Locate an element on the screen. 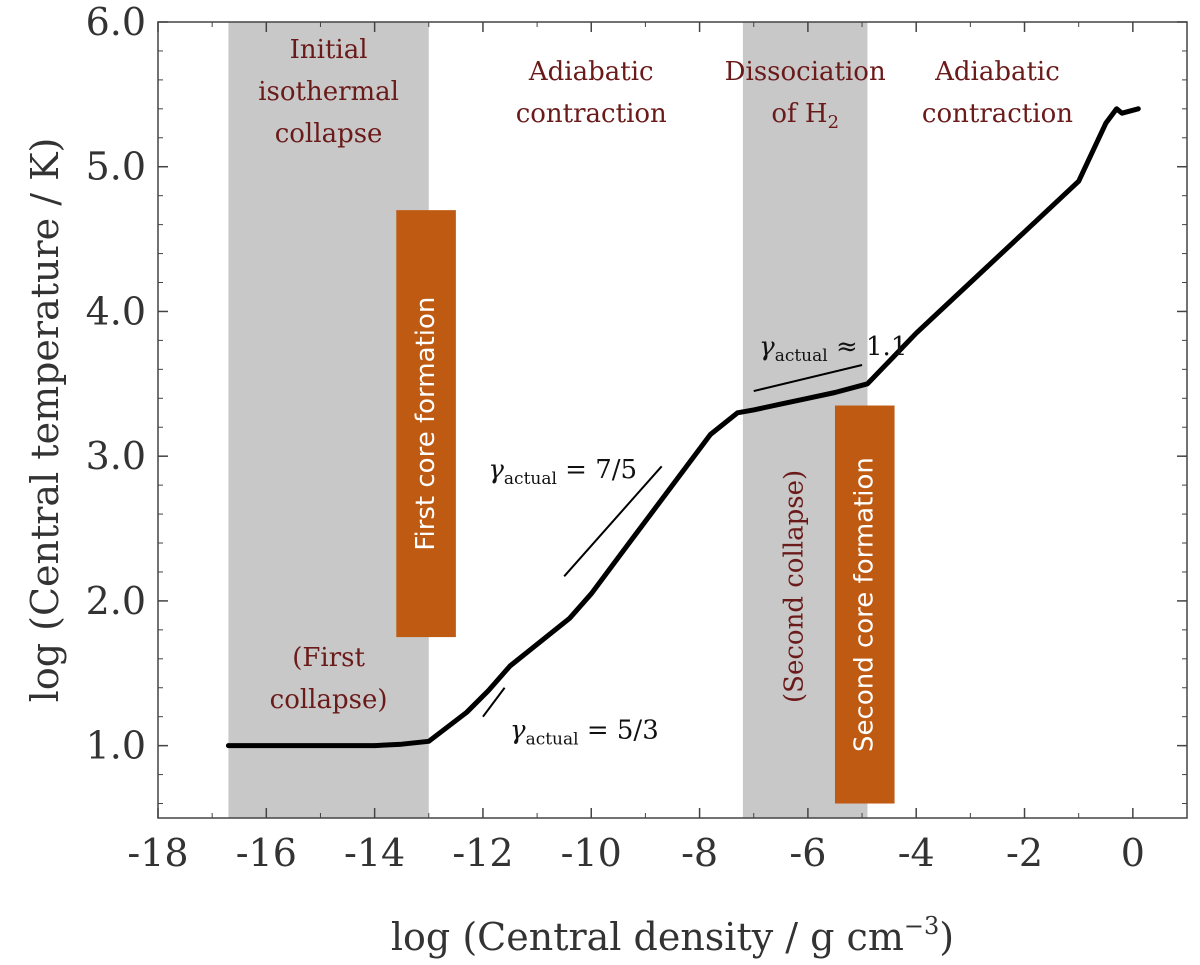 This screenshot has height=965, width=1200. slope-guides is located at coordinates (672, 541).